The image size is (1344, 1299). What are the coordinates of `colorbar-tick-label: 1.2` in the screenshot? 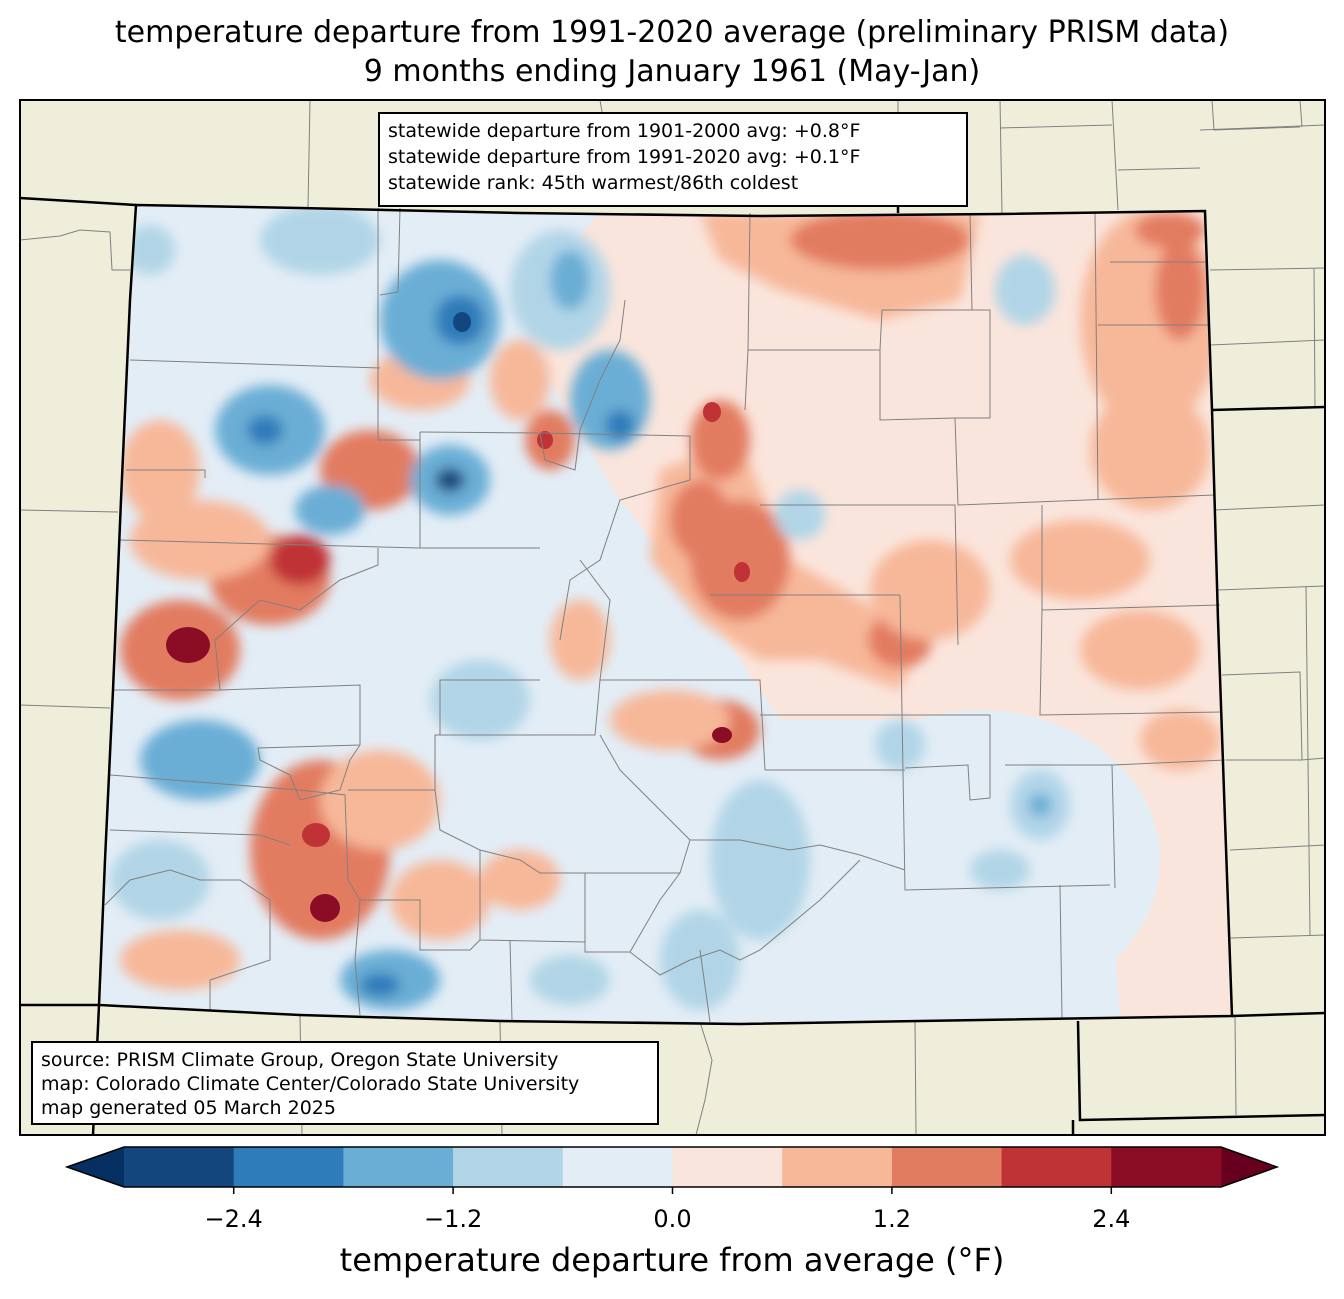 It's located at (891, 1219).